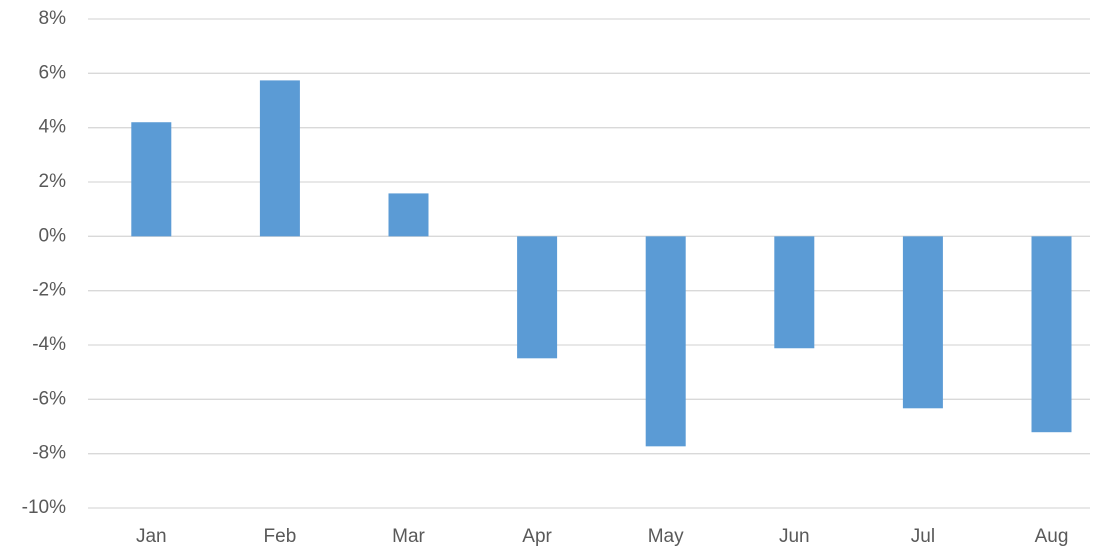 Image resolution: width=1106 pixels, height=553 pixels. Describe the element at coordinates (44, 507) in the screenshot. I see `y-tick-label: -10%` at that location.